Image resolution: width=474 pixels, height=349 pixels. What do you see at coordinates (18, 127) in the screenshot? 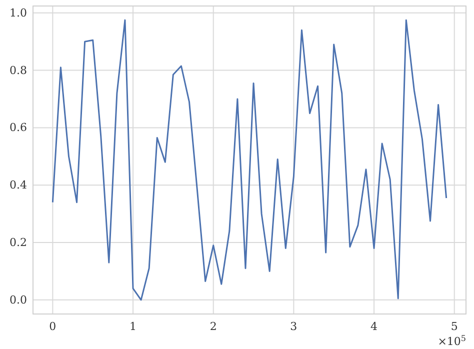
I see `y-tick-label: 0.6` at bounding box center [18, 127].